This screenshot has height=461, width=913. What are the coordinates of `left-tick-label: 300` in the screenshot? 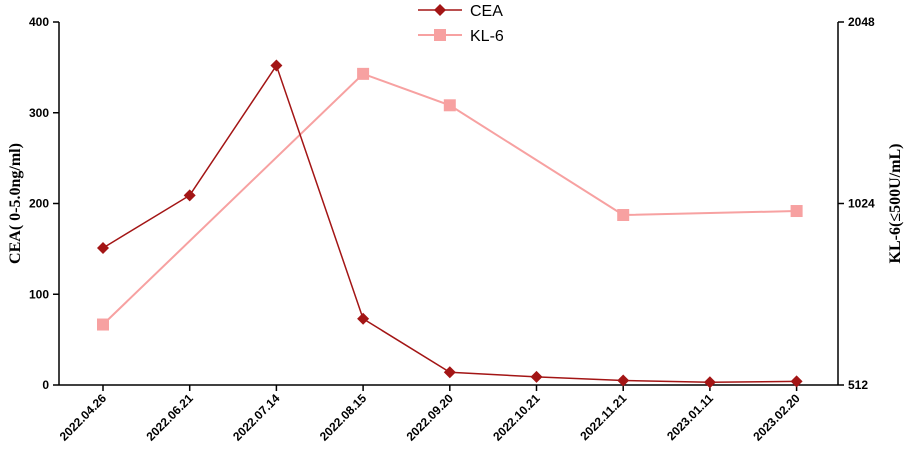 It's located at (39, 113).